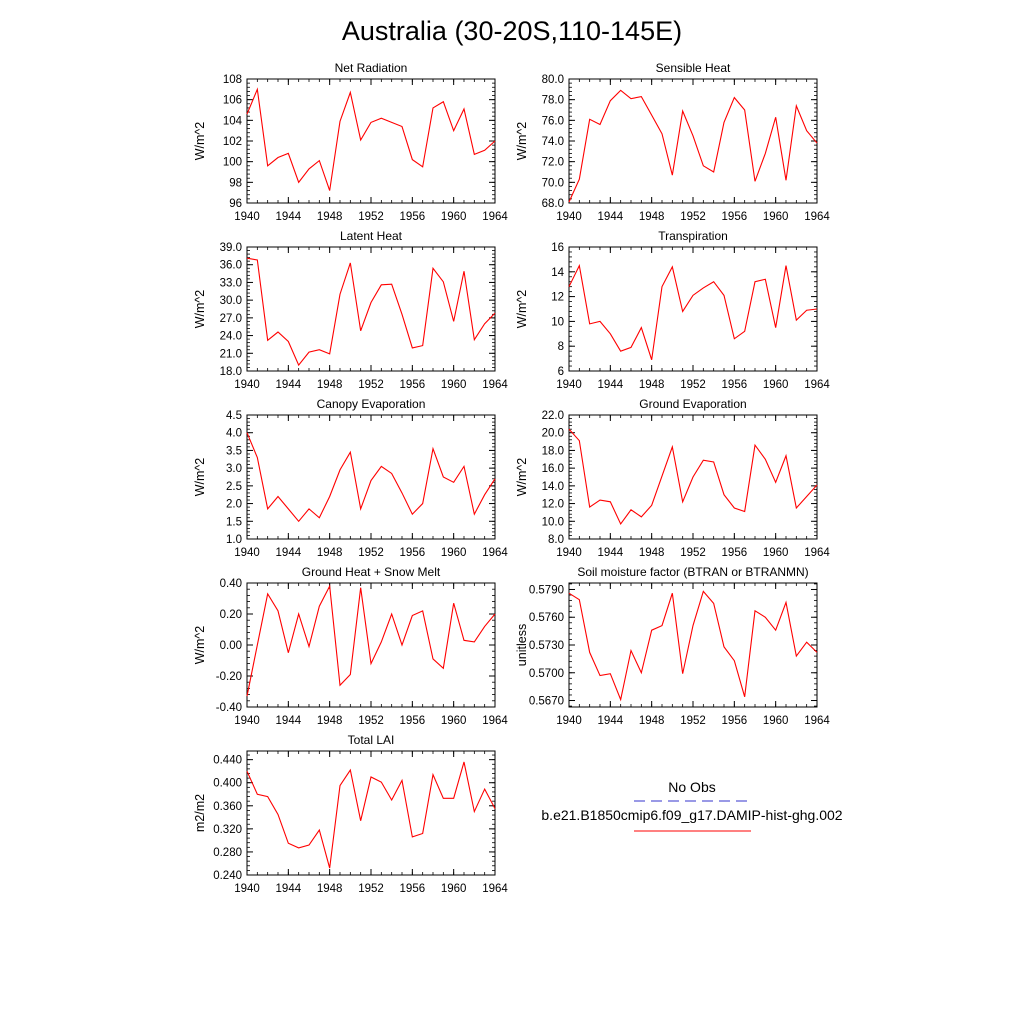 Image resolution: width=1024 pixels, height=1024 pixels. Describe the element at coordinates (371, 740) in the screenshot. I see `panel-title: Total LAI` at that location.